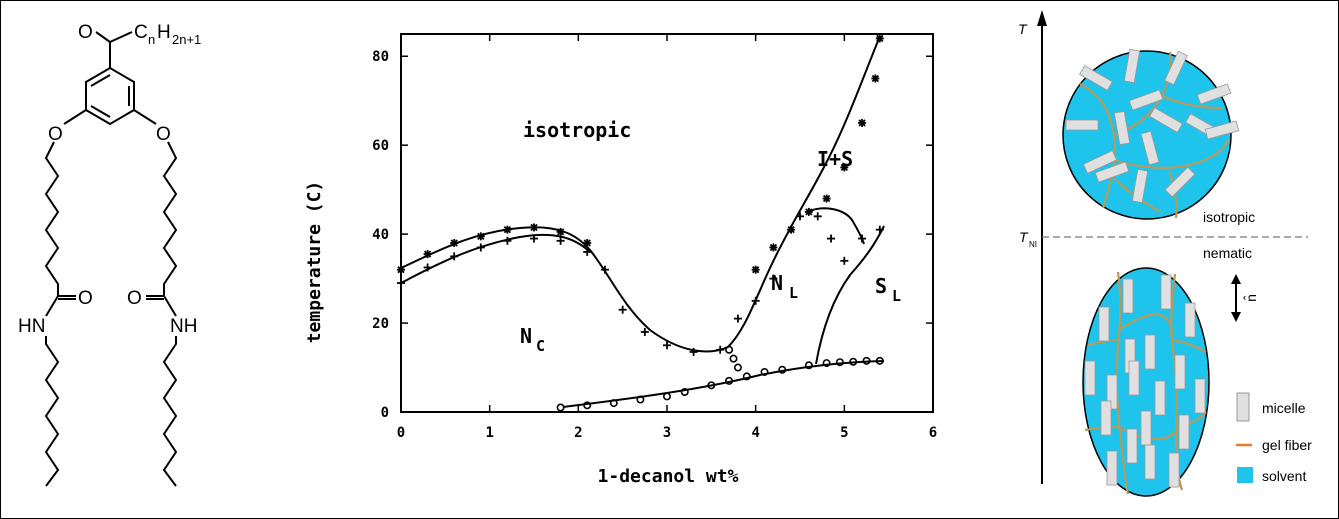  I want to click on sl-boundary, so click(850, 295).